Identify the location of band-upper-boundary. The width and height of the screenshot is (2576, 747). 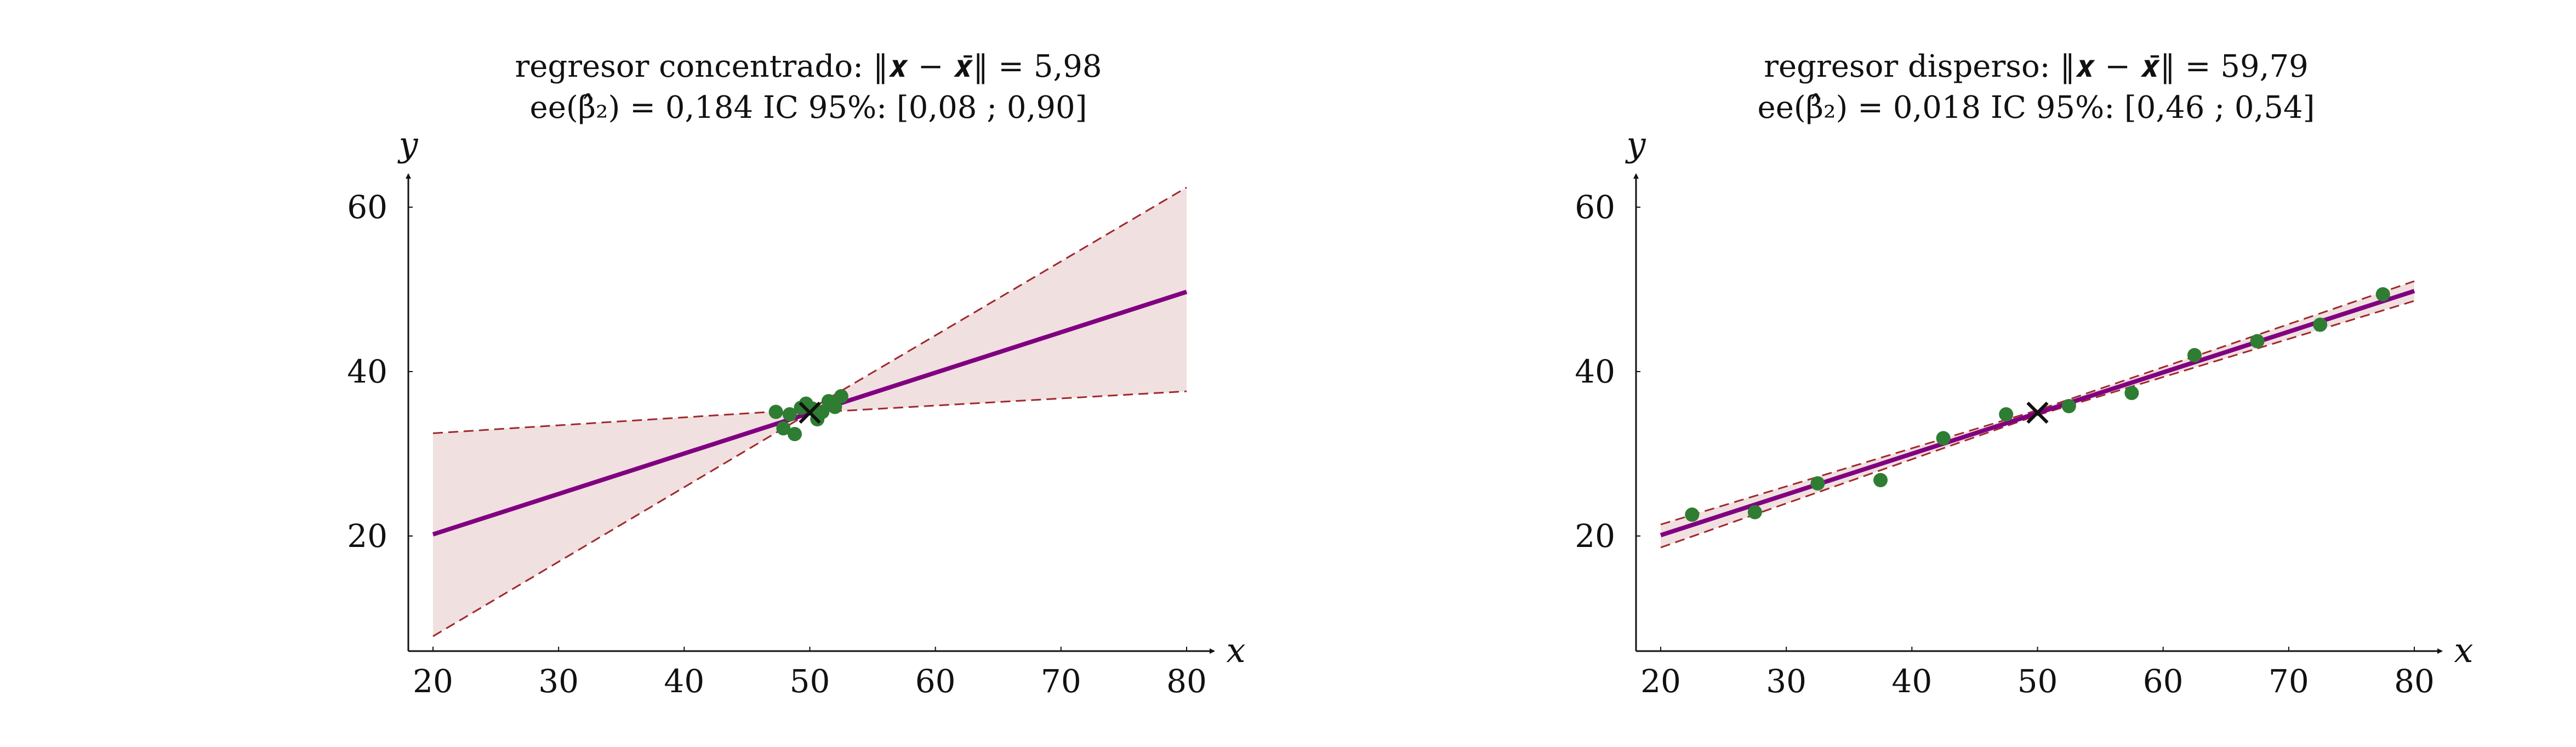
(2037, 403).